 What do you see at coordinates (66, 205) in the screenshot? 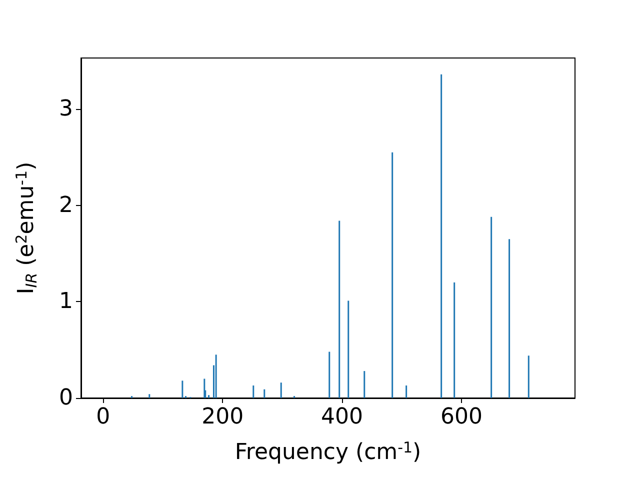
I see `y-tick-label: 2` at bounding box center [66, 205].